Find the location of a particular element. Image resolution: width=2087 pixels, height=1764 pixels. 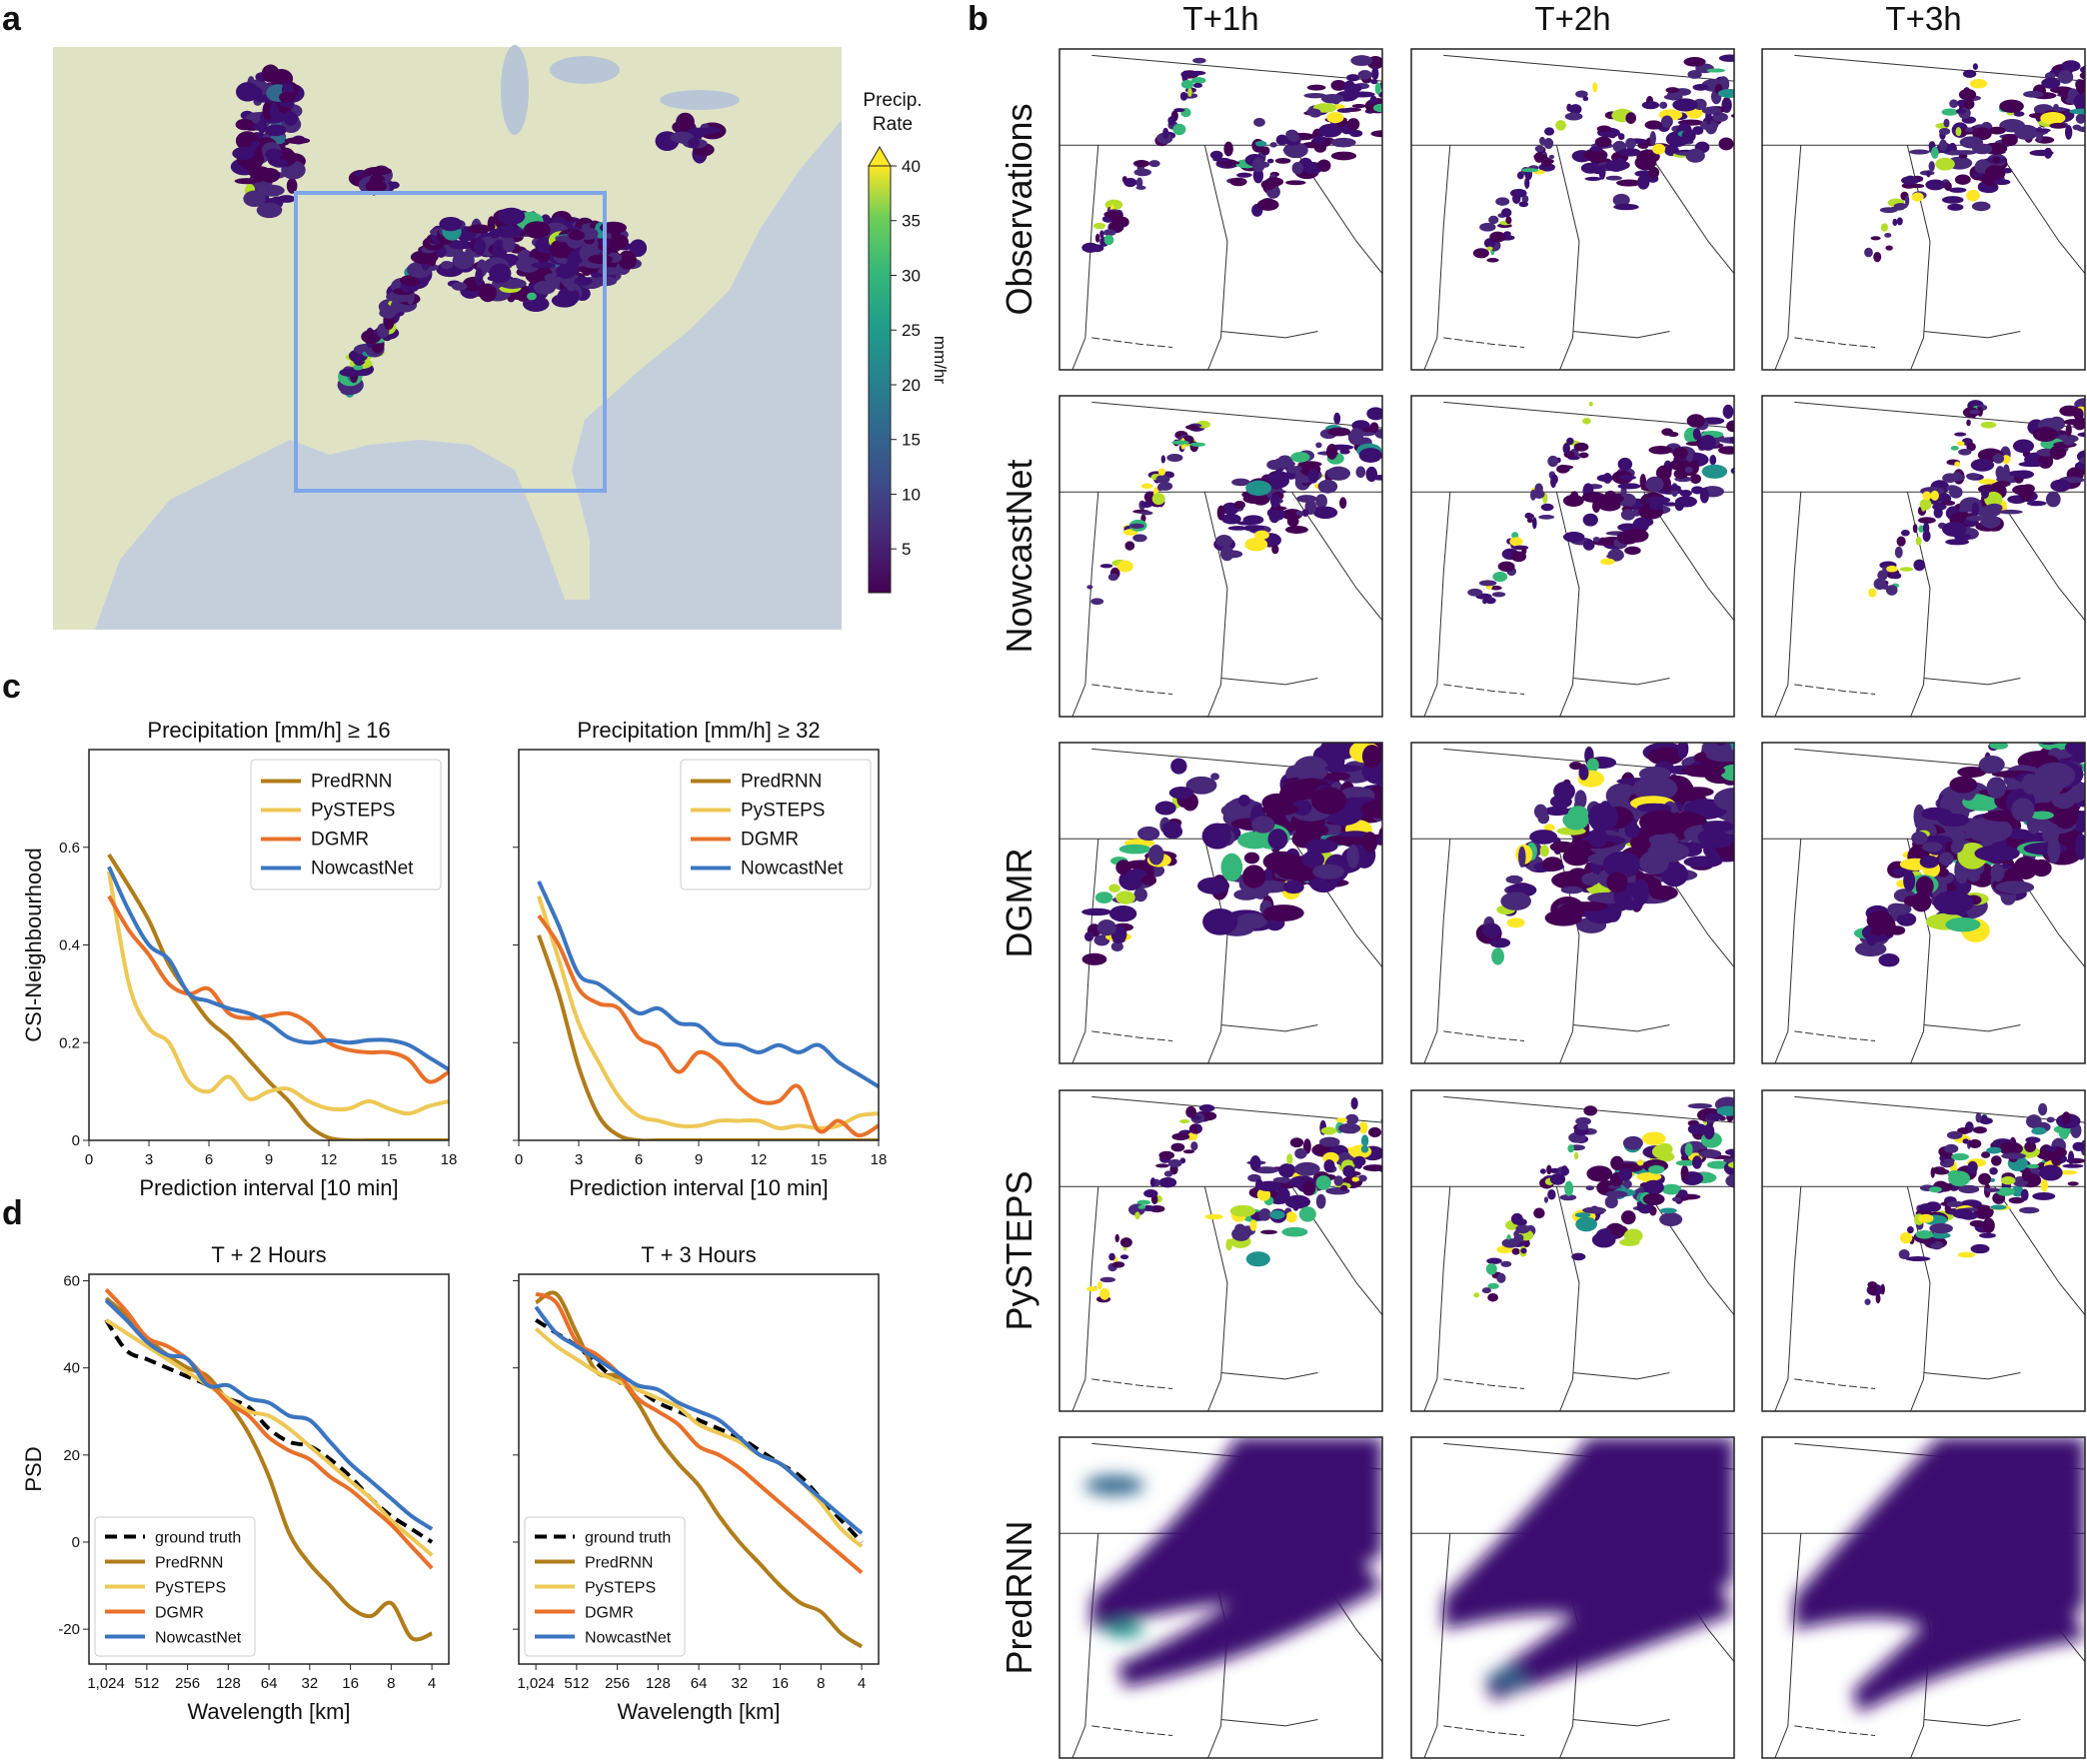

row-label: DGMR is located at coordinates (1019, 904).